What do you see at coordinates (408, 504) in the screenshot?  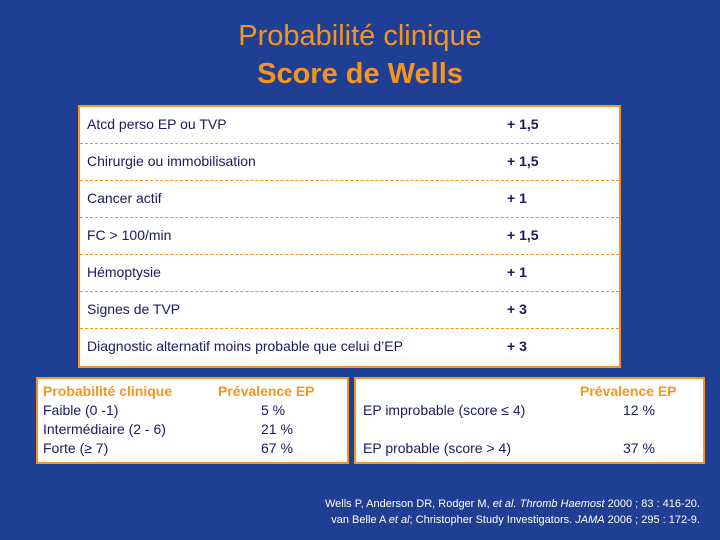 I see `ref-authors: Wells P, Anderson DR, Rodger M,` at bounding box center [408, 504].